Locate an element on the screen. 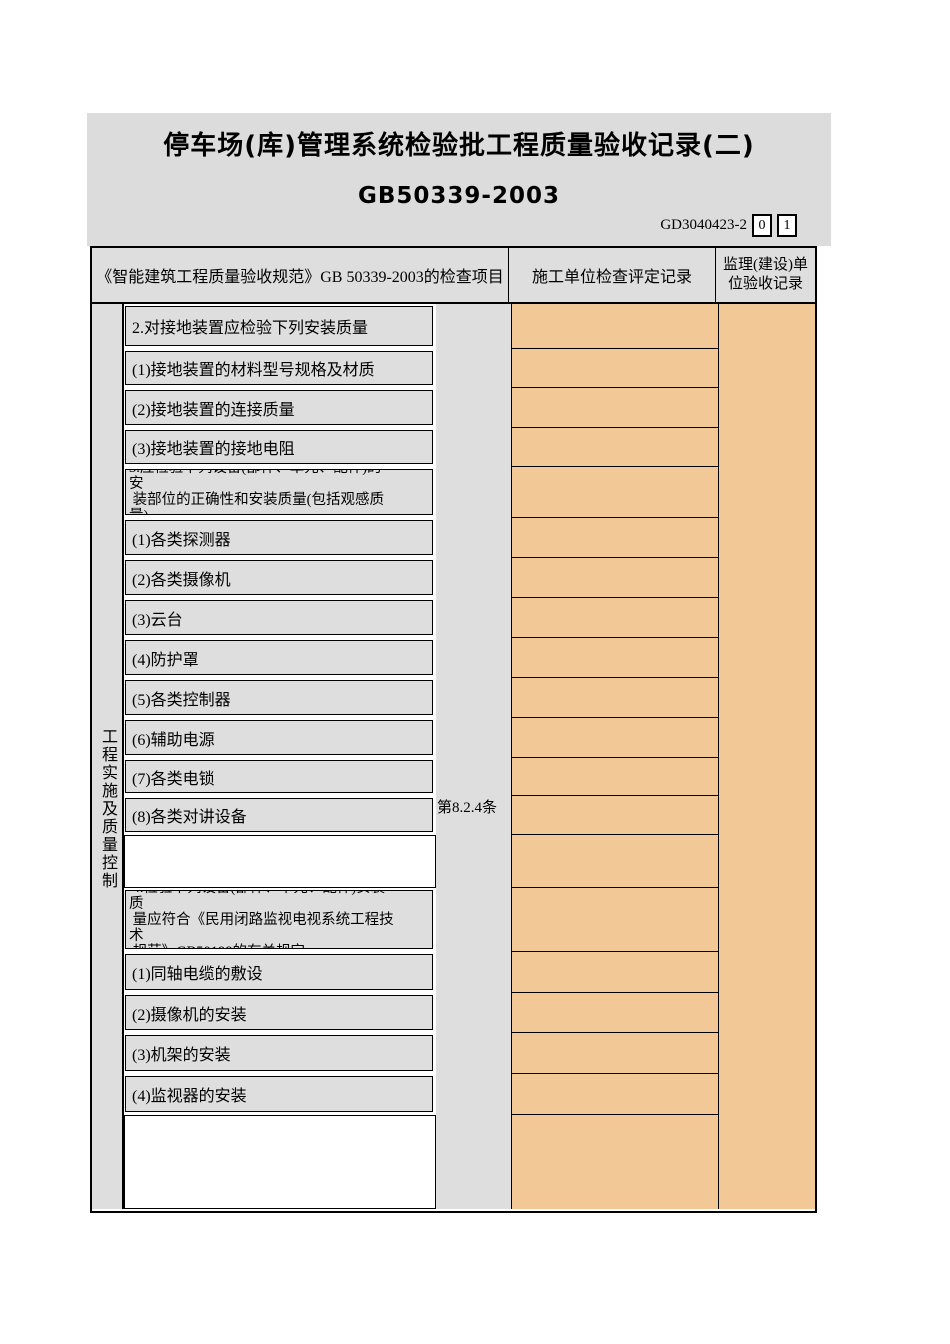 Image resolution: width=950 pixels, height=1344 pixels. item-cell: (5)各类控制器 is located at coordinates (279, 697).